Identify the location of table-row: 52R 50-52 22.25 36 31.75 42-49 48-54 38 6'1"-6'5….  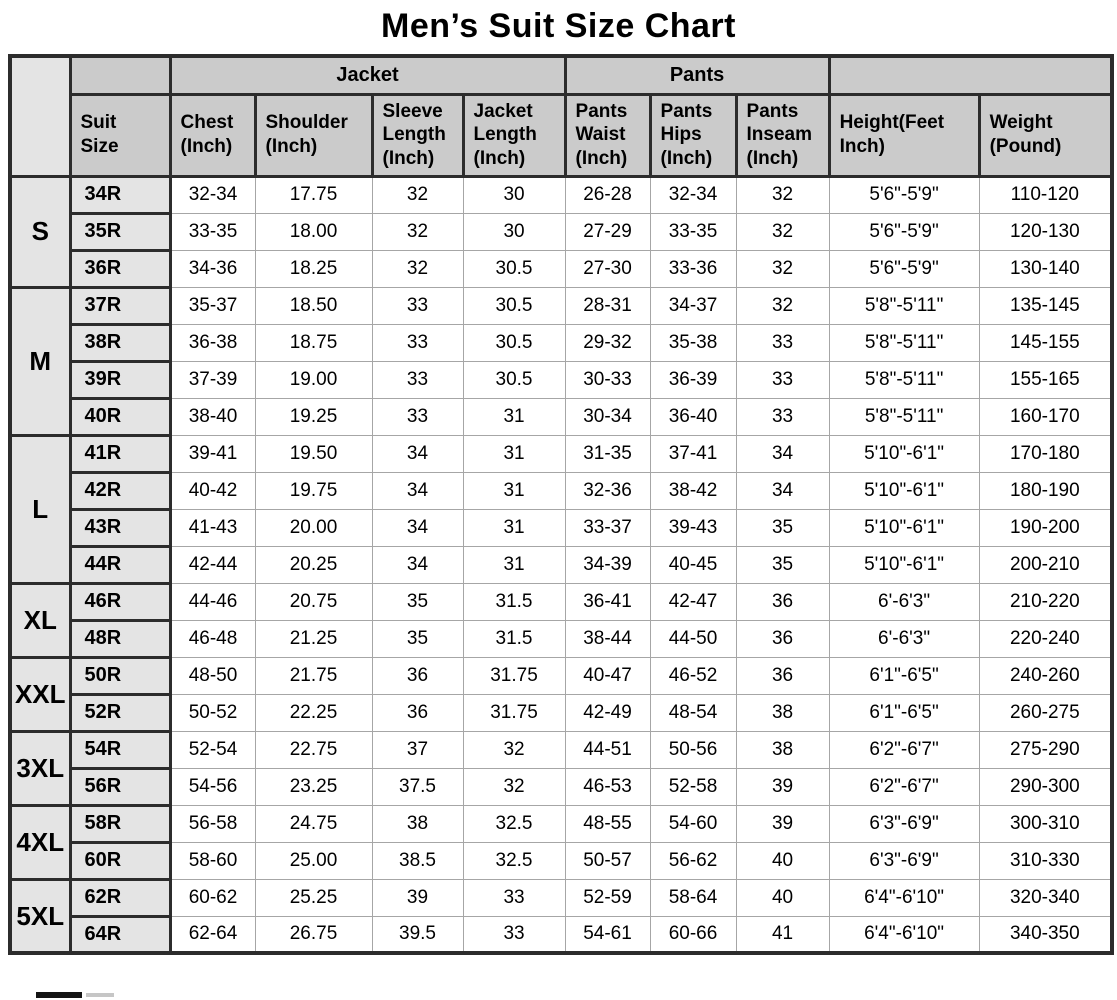
(561, 712).